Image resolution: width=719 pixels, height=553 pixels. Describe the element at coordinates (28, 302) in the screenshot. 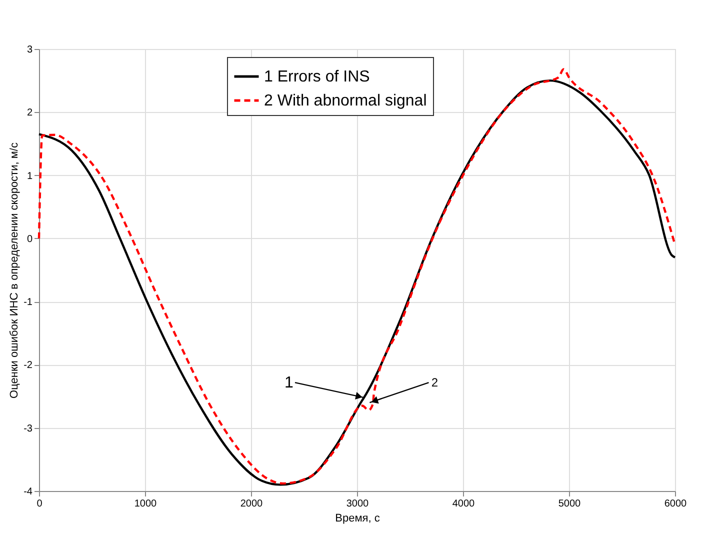

I see `y-tick-label: -1` at that location.